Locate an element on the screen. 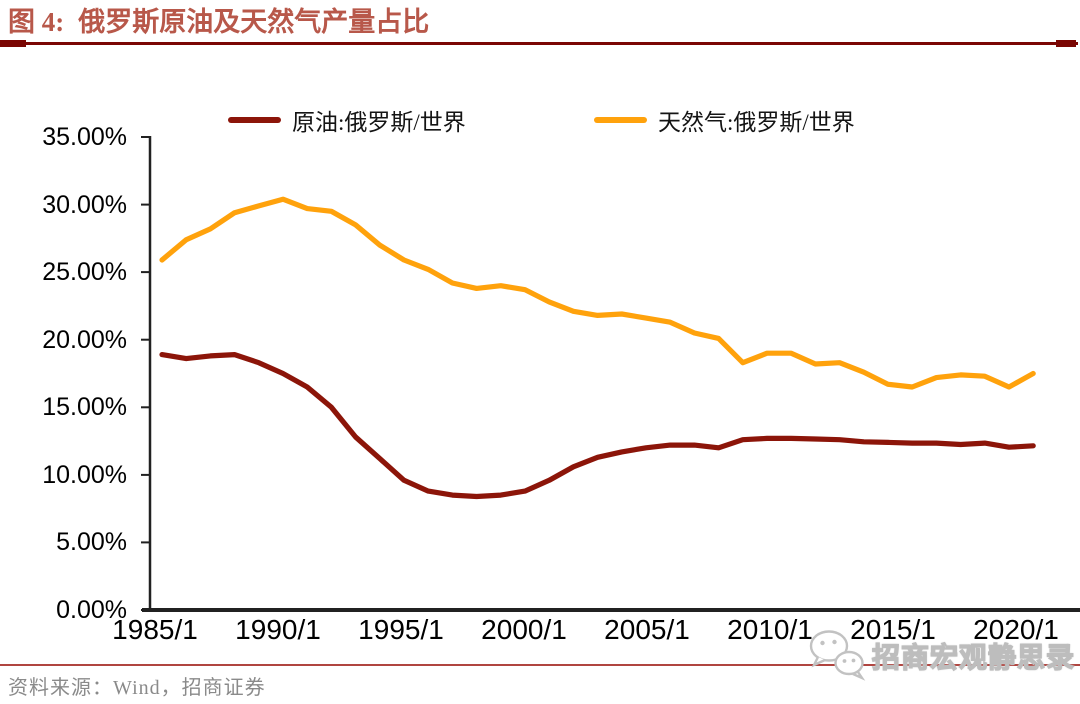 This screenshot has height=704, width=1080. y-tick-label: 25.00% is located at coordinates (84, 272).